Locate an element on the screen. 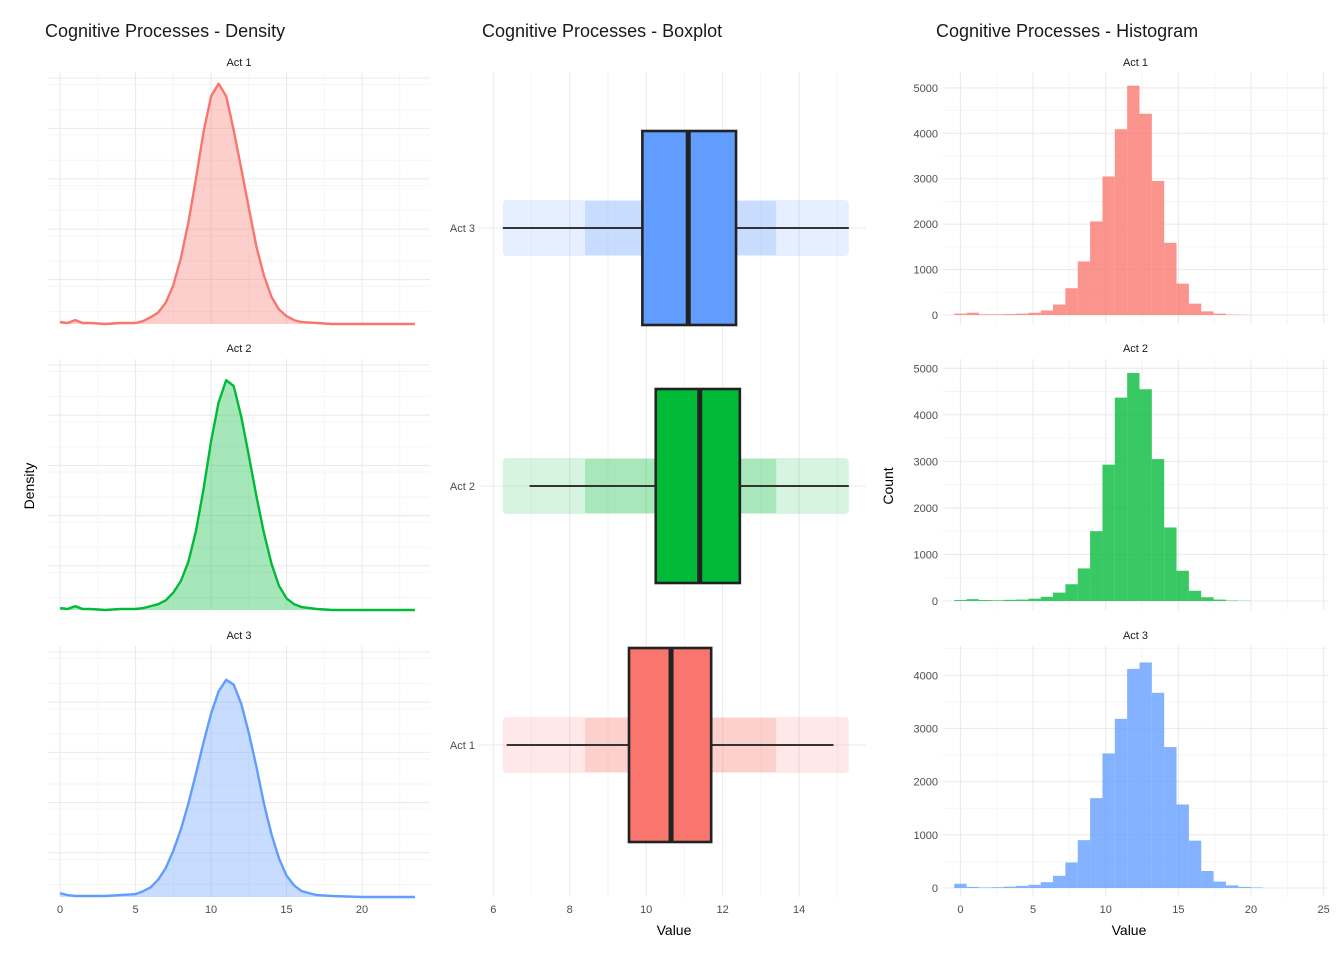 Image resolution: width=1344 pixels, height=960 pixels. x-tick-label: 6 is located at coordinates (493, 910).